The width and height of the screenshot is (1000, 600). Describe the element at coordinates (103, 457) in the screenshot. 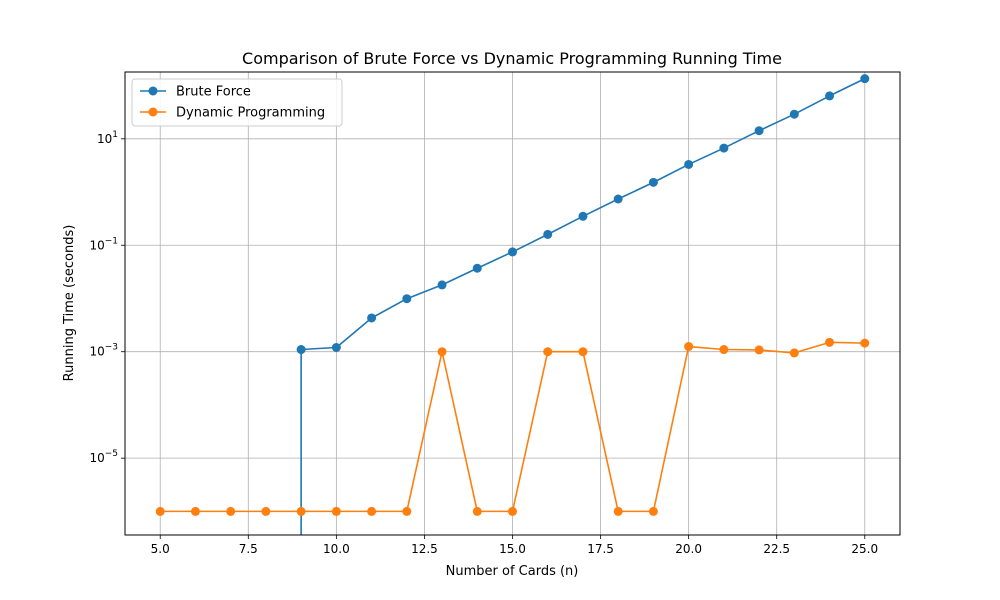

I see `y-tick-label: 10⁻⁵` at that location.